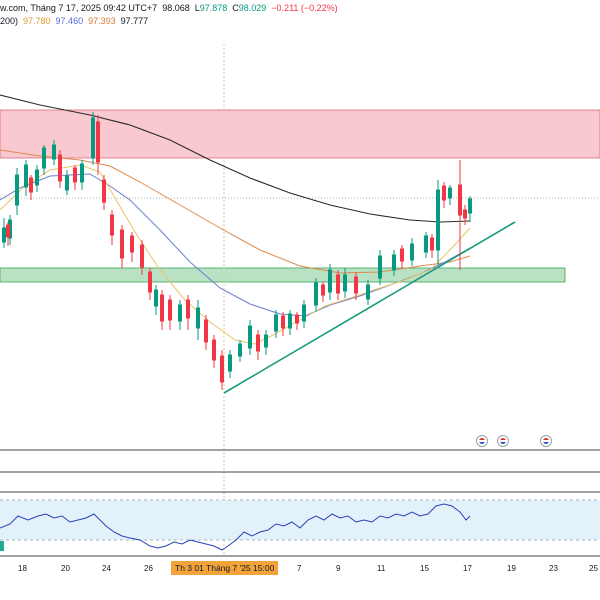 This screenshot has height=600, width=600. I want to click on x-label-9: 17, so click(467, 568).